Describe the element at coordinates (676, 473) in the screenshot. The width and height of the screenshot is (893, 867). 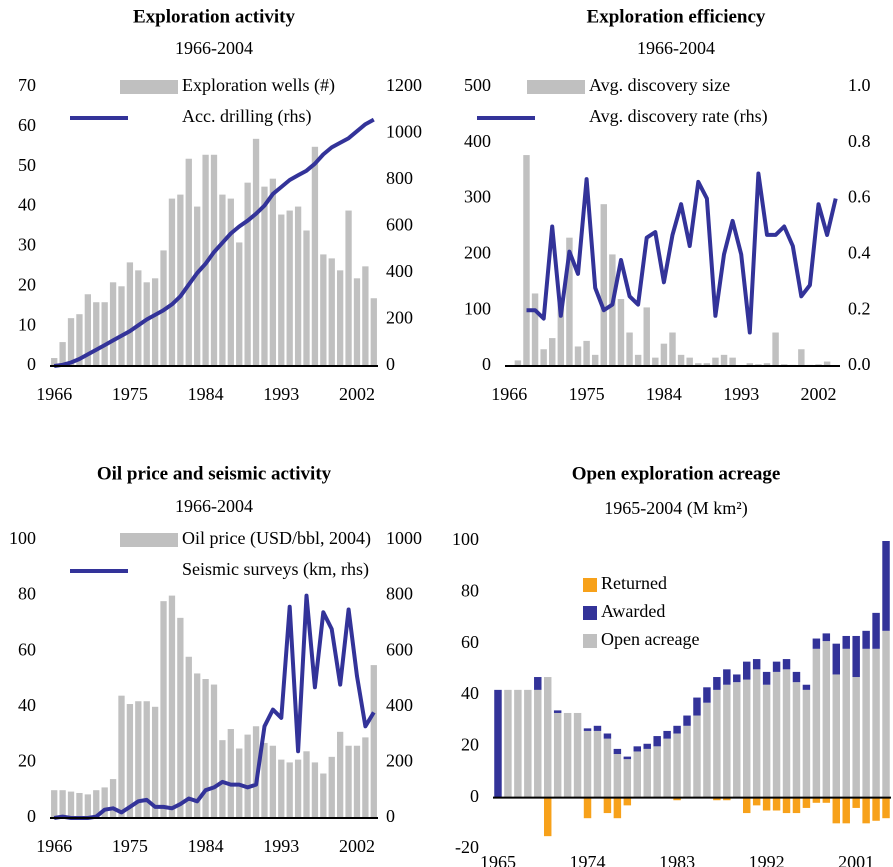
I see `chart-title: Open exploration acreage` at that location.